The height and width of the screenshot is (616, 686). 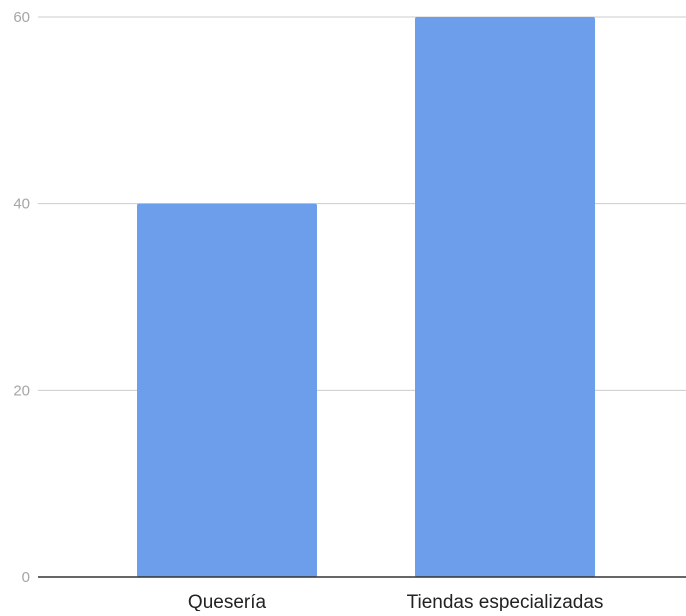 What do you see at coordinates (21, 204) in the screenshot?
I see `y-tick-label: 40` at bounding box center [21, 204].